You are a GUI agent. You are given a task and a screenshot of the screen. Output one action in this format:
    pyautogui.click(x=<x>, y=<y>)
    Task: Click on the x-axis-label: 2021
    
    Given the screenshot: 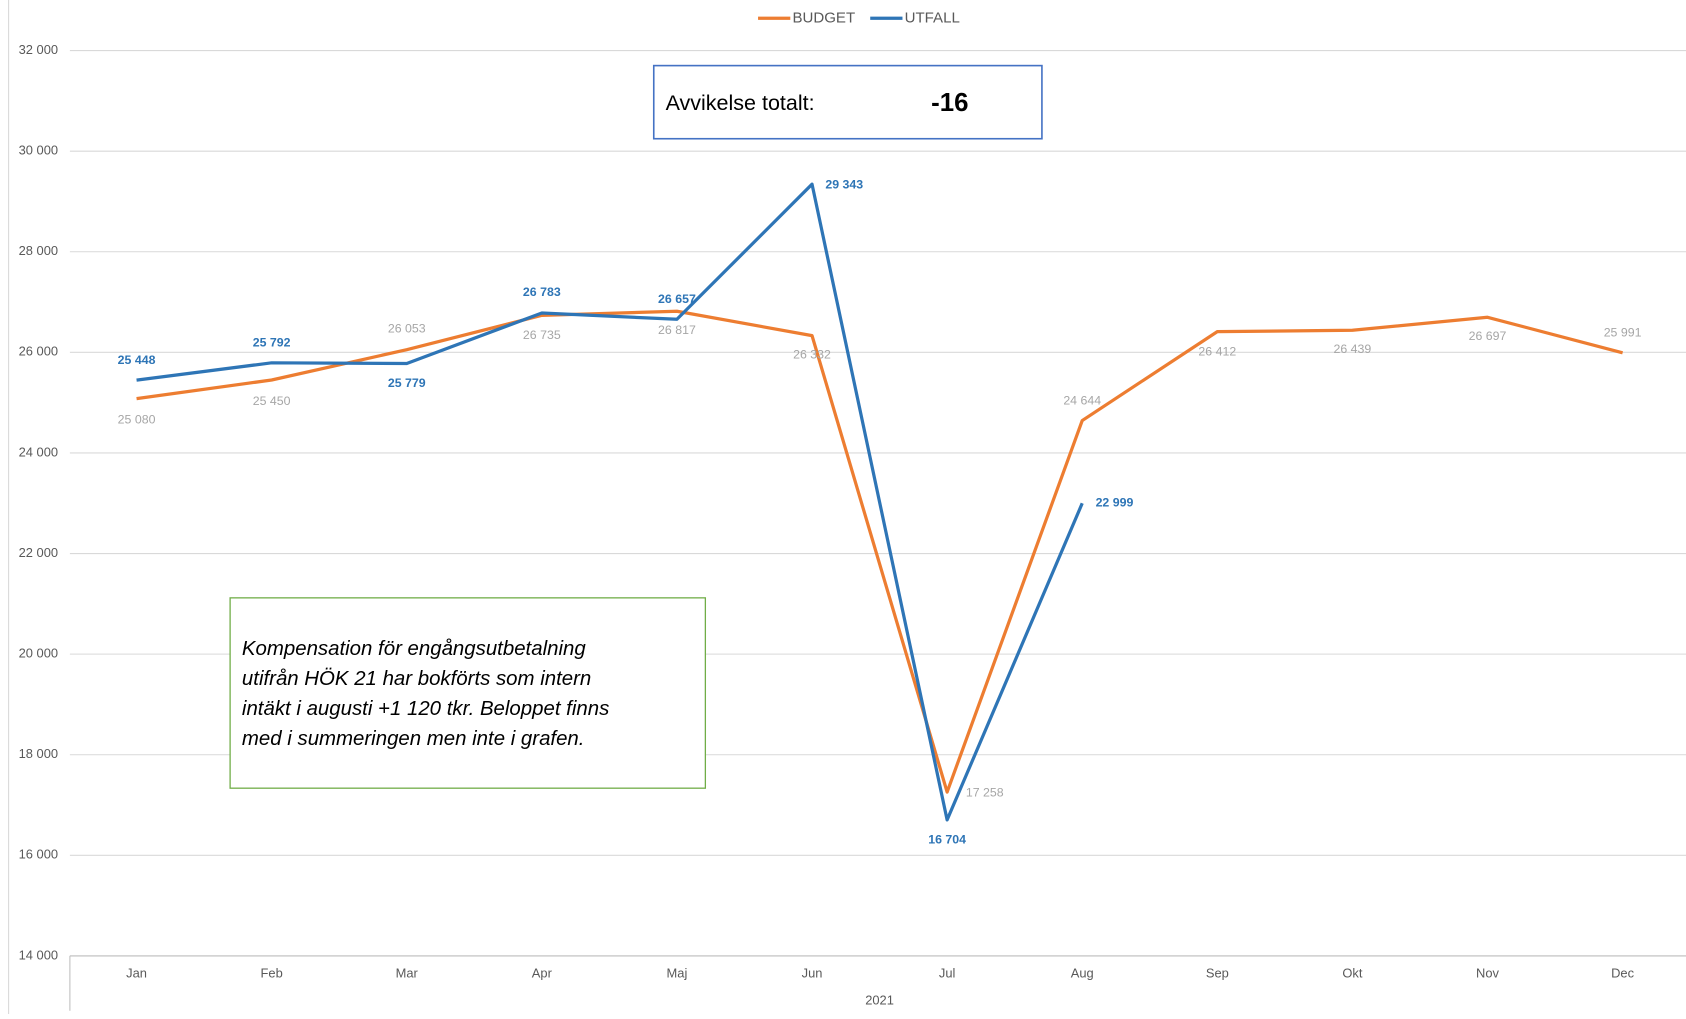 What is the action you would take?
    pyautogui.click(x=879, y=999)
    